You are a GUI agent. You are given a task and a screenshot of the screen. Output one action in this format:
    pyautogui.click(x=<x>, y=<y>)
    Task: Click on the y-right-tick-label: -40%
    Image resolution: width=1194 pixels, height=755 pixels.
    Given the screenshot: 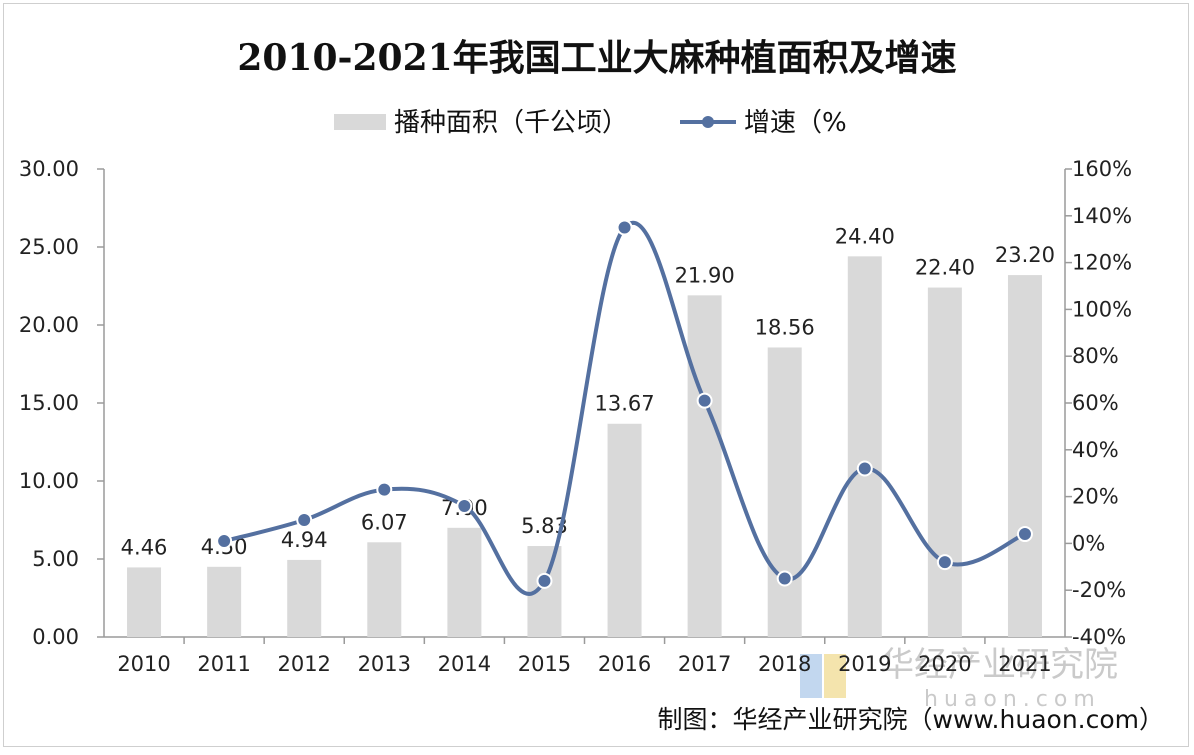 What is the action you would take?
    pyautogui.click(x=1099, y=637)
    